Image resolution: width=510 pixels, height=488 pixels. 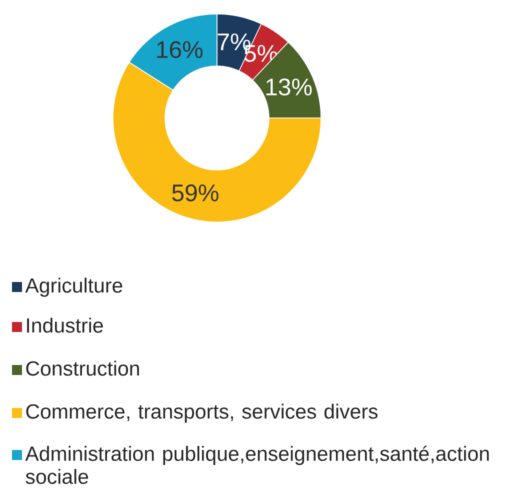 What do you see at coordinates (65, 325) in the screenshot?
I see `legend-label: Industrie` at bounding box center [65, 325].